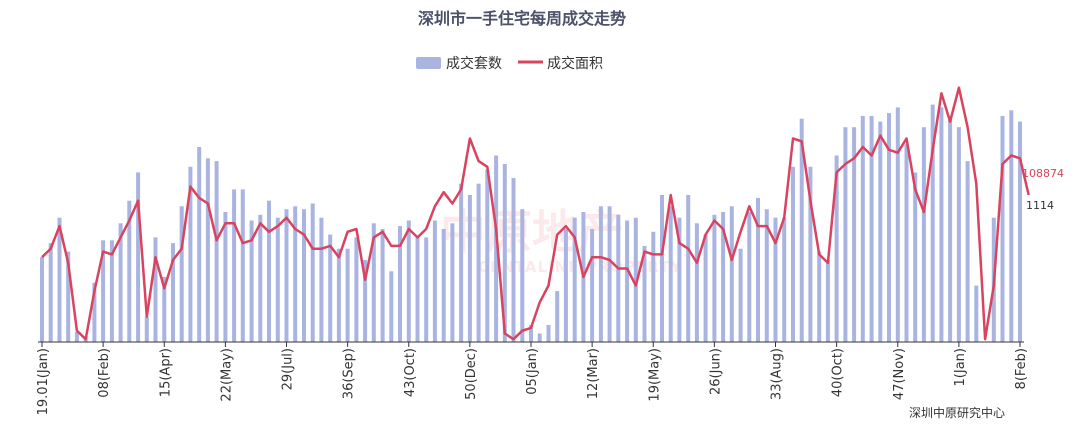 The image size is (1080, 437). What do you see at coordinates (1040, 205) in the screenshot?
I see `bar-end-label: 1114` at bounding box center [1040, 205].